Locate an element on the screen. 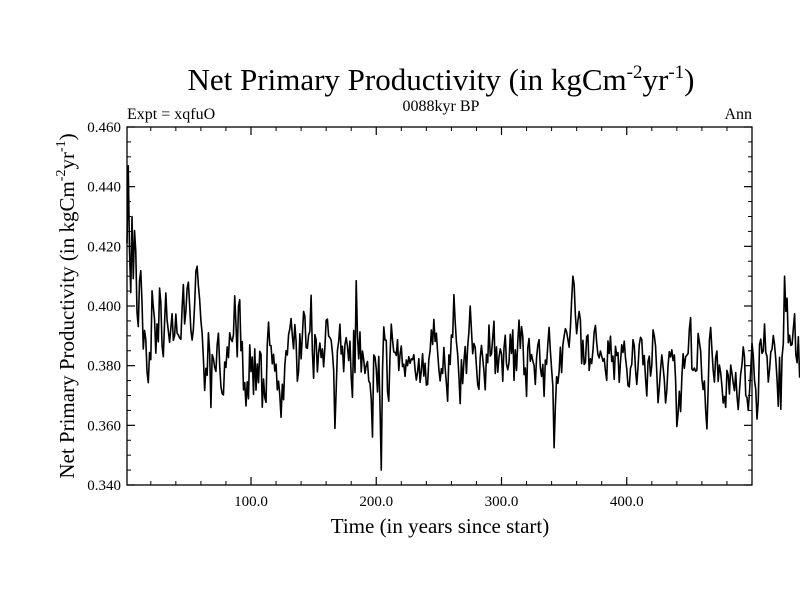  x-tick-label: 400.0 is located at coordinates (627, 502).